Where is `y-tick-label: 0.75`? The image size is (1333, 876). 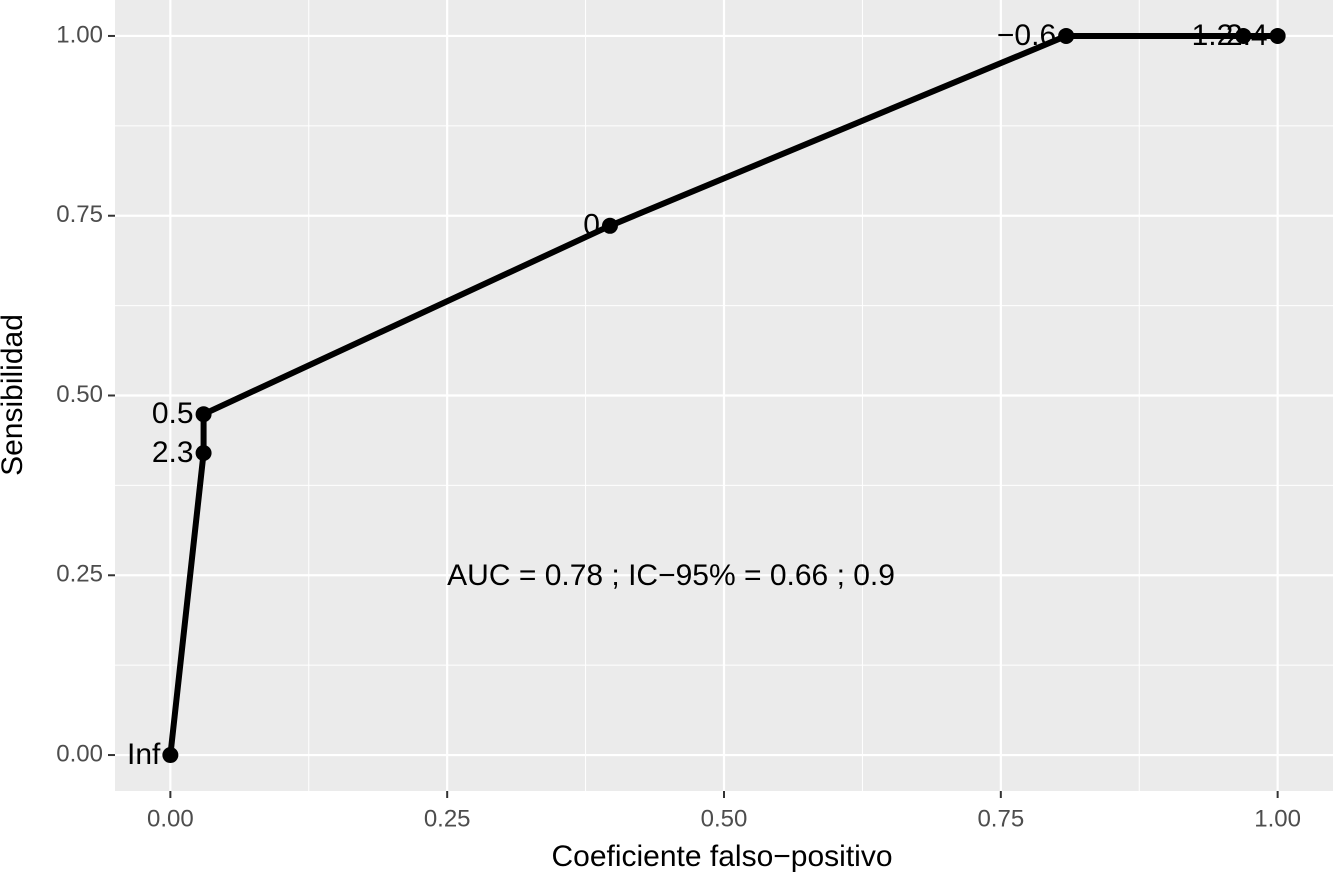 y-tick-label: 0.75 is located at coordinates (79, 214).